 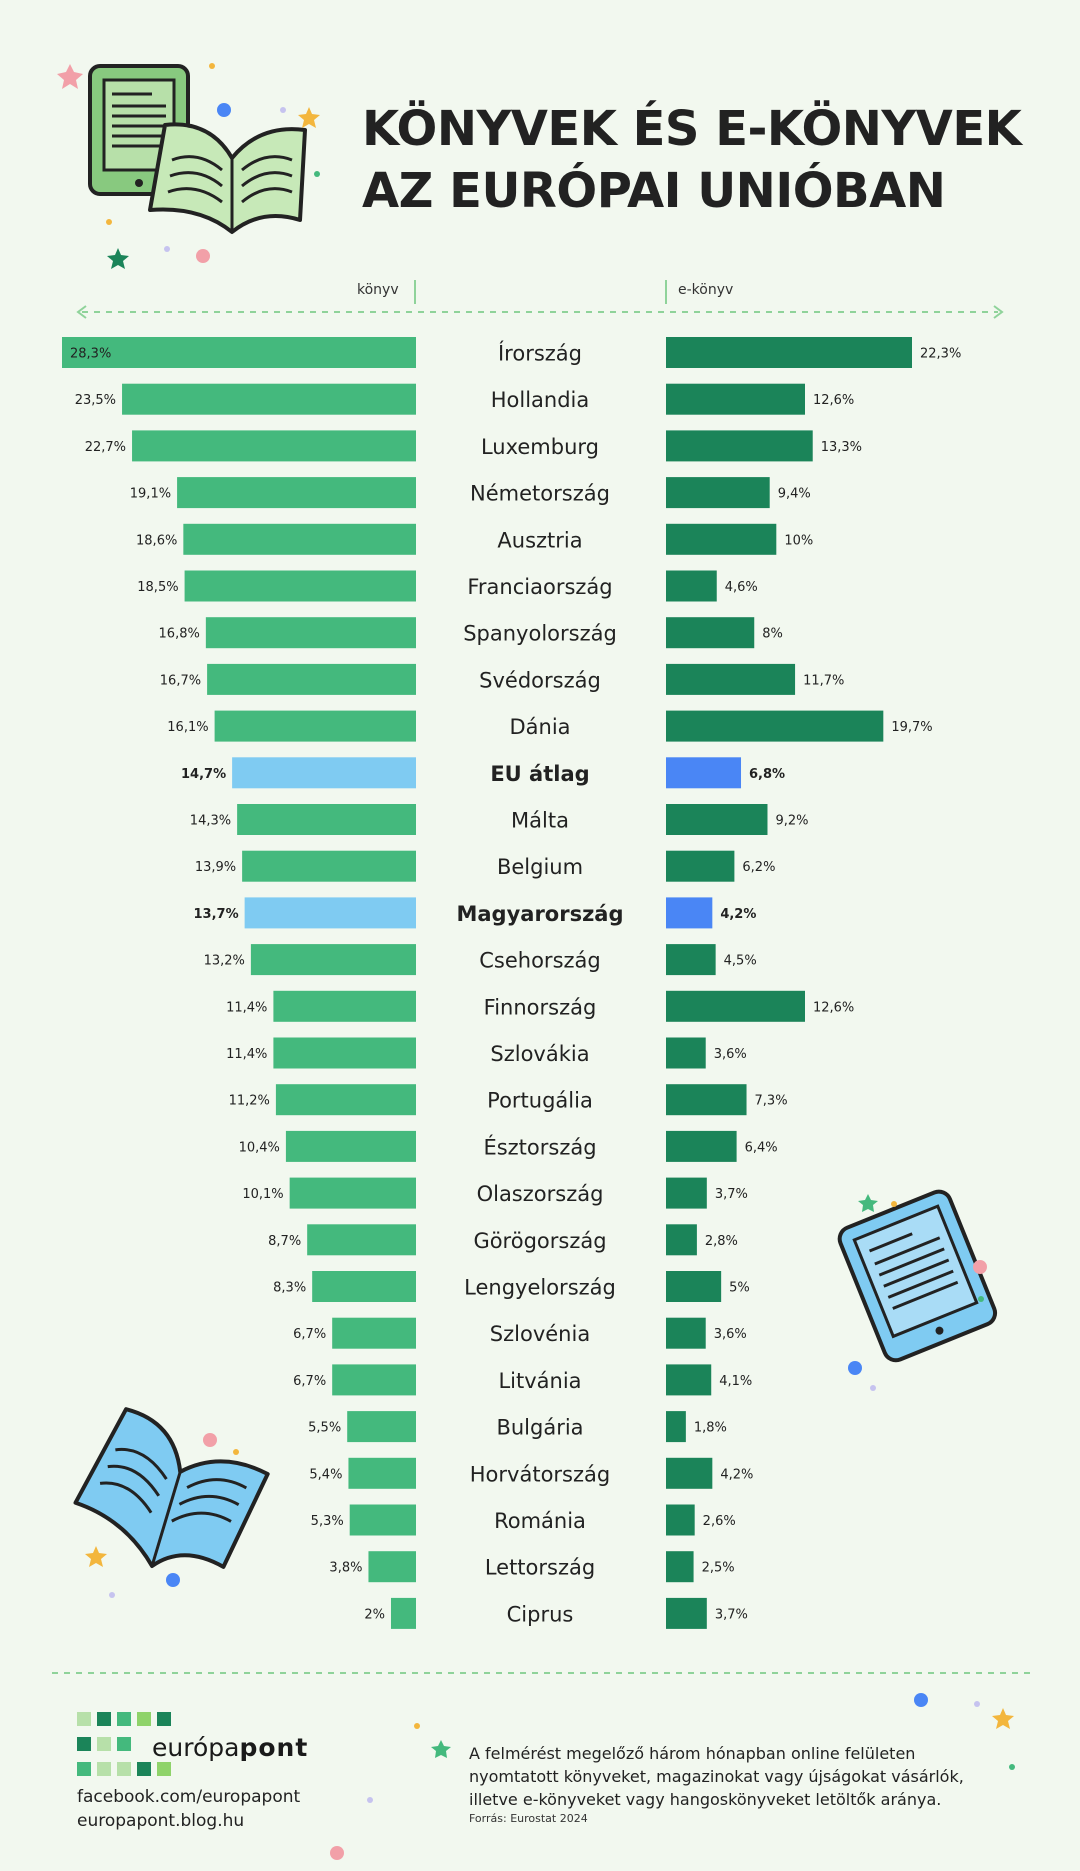 What do you see at coordinates (540, 1568) in the screenshot?
I see `country-label: Lettország` at bounding box center [540, 1568].